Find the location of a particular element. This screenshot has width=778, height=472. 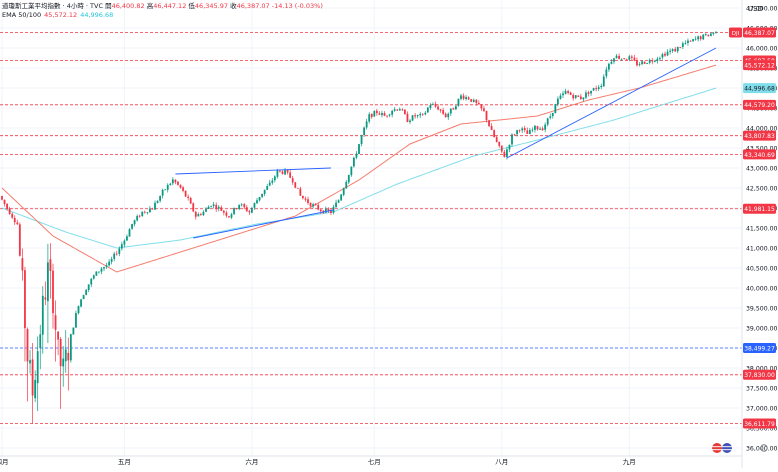

price-badge-label: 38,499.27 is located at coordinates (759, 348).